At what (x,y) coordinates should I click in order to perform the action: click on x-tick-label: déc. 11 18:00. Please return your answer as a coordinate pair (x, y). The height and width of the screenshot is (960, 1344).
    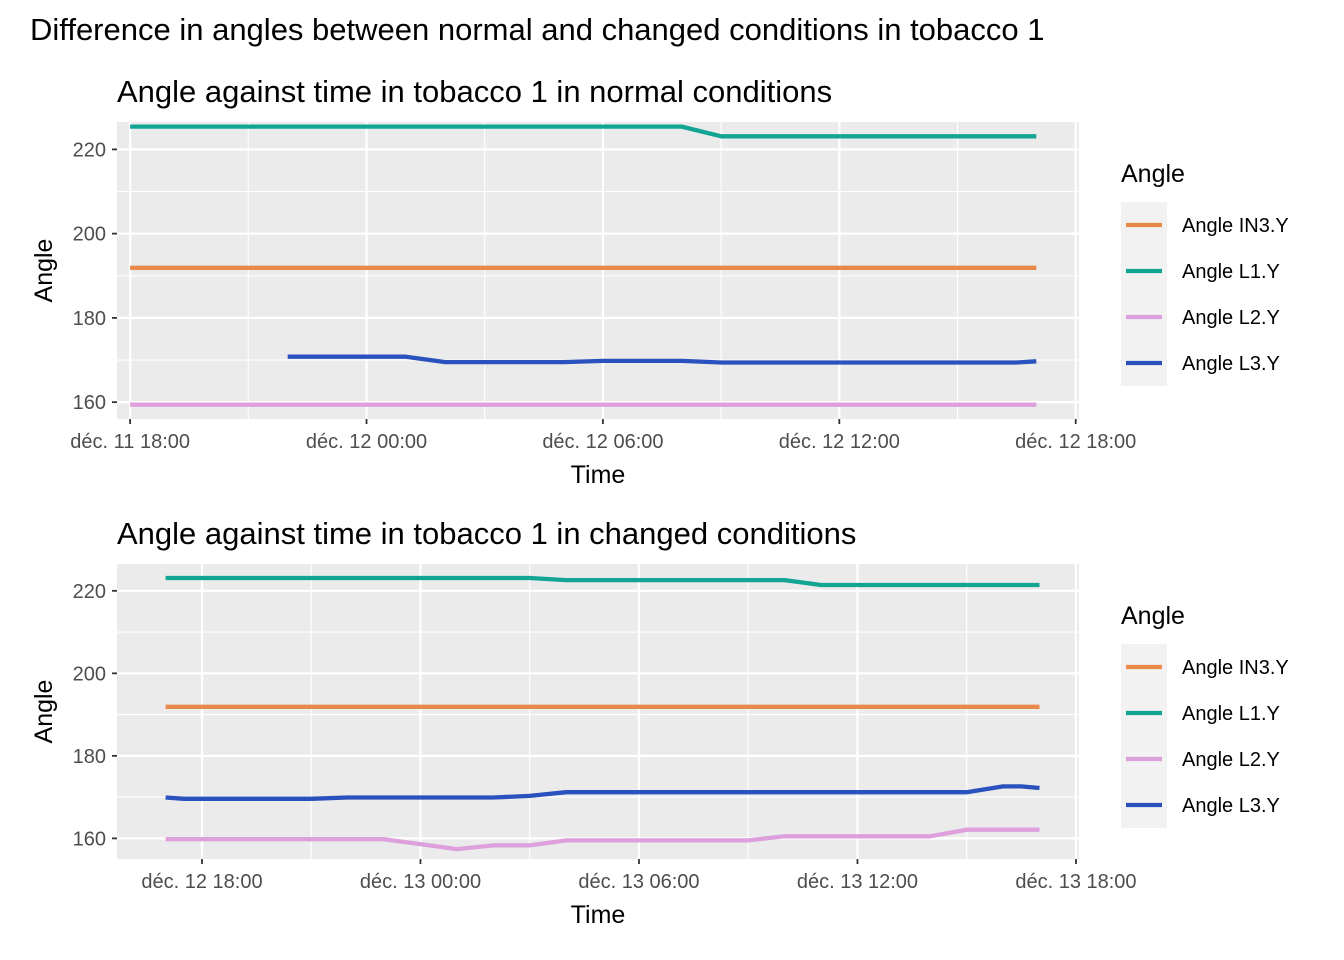
    Looking at the image, I should click on (130, 442).